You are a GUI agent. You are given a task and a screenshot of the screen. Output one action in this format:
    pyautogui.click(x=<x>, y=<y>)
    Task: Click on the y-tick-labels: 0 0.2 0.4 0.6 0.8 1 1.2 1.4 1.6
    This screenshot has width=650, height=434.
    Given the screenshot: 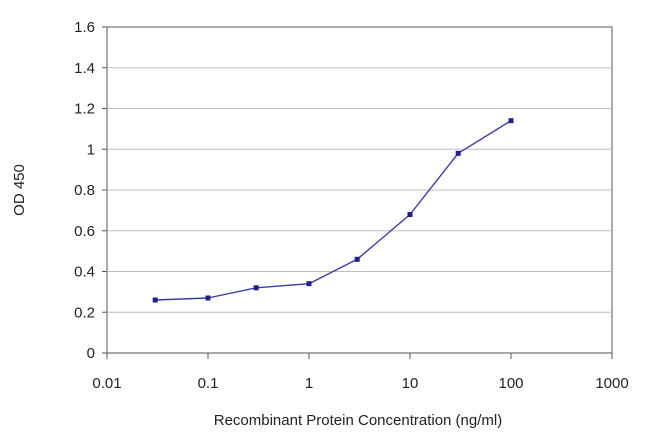 What is the action you would take?
    pyautogui.click(x=84, y=190)
    